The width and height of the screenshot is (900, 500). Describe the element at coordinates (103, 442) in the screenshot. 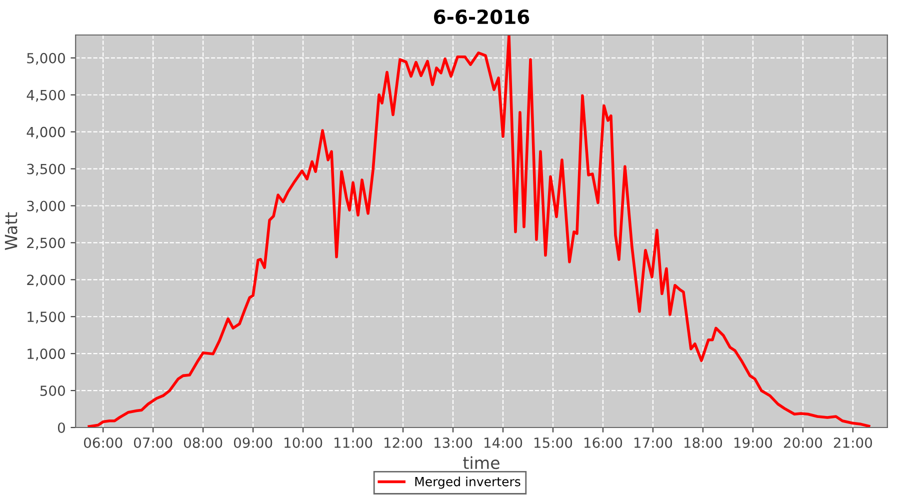

I see `x-tick-label: 06:00` at that location.